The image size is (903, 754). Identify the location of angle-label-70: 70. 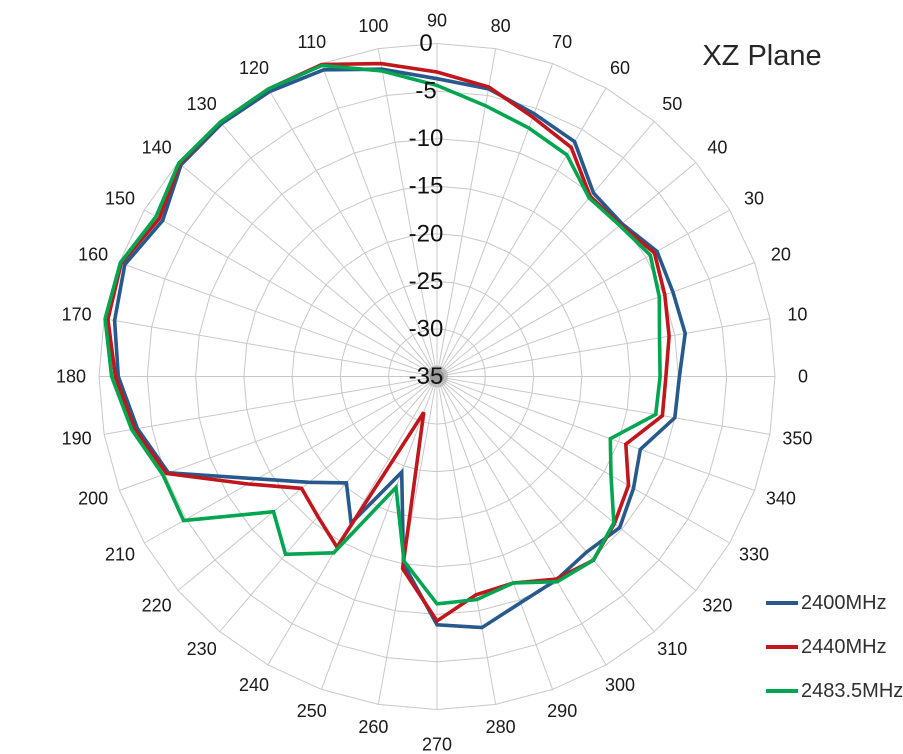
(562, 42).